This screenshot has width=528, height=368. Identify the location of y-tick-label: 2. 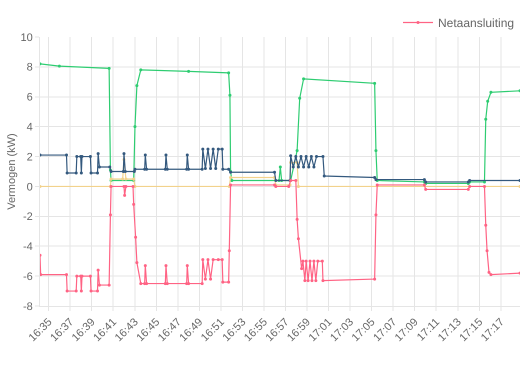
(29, 157).